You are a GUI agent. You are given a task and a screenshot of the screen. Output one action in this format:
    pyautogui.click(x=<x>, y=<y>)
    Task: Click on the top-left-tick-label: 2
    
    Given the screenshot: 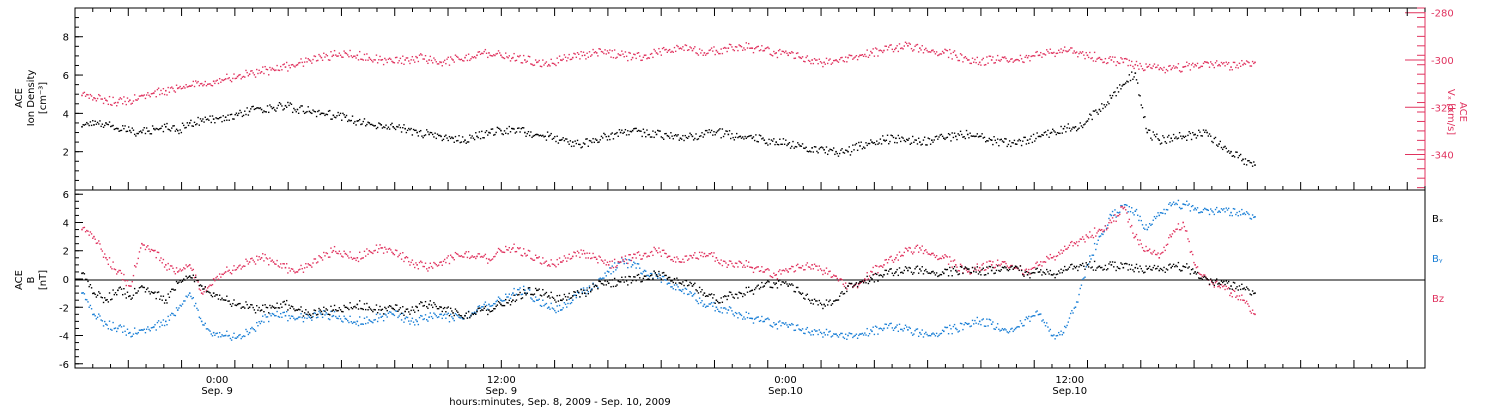 What is the action you would take?
    pyautogui.click(x=66, y=153)
    